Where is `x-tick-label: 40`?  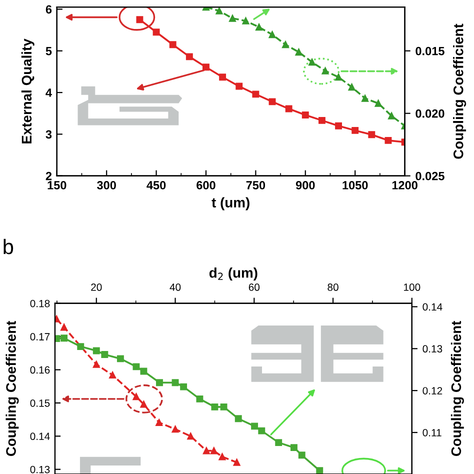 x-tick-label: 40 is located at coordinates (175, 287).